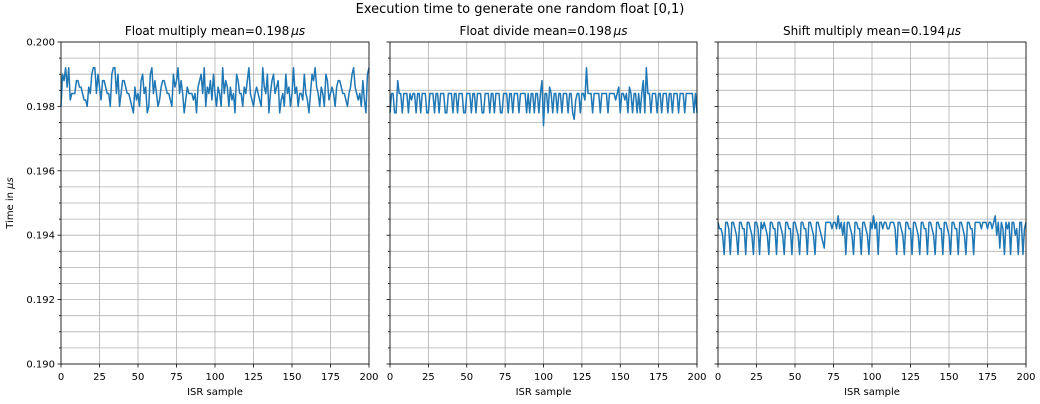 The height and width of the screenshot is (404, 1040). What do you see at coordinates (40, 171) in the screenshot?
I see `y-tick-label: 0.196` at bounding box center [40, 171].